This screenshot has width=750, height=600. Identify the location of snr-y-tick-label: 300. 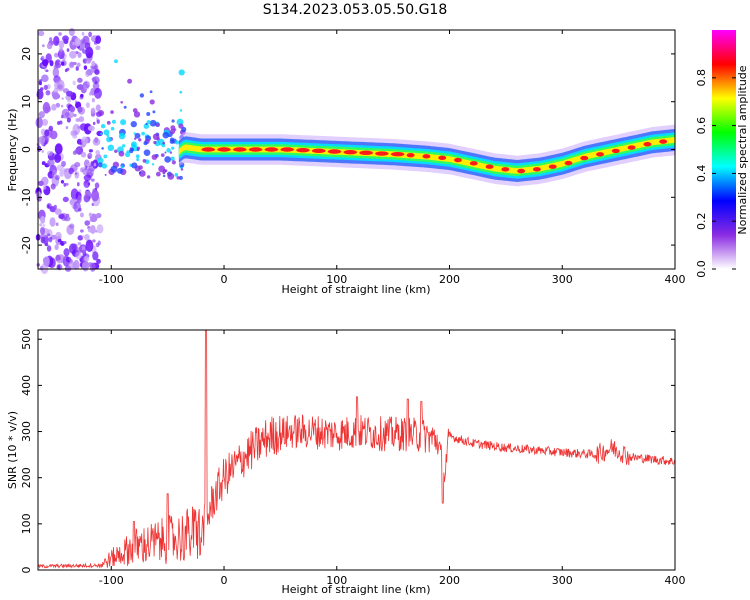
(26, 431).